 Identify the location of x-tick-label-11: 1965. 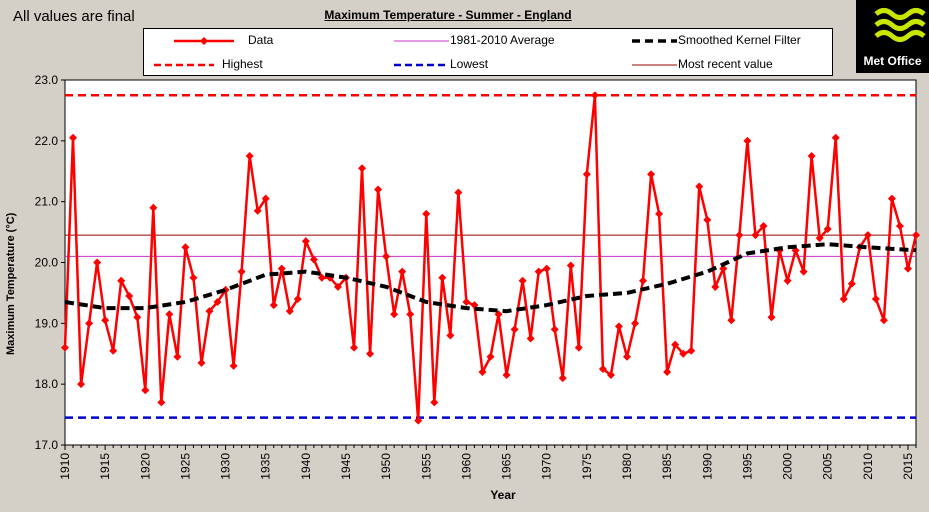
(507, 466).